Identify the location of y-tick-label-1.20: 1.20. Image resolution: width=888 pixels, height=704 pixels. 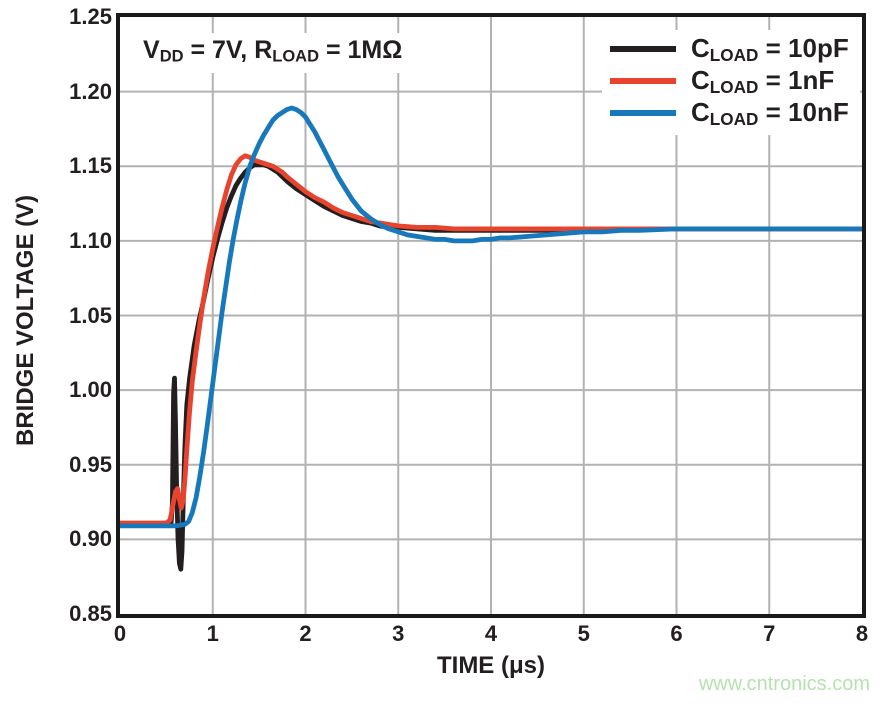
(90, 91).